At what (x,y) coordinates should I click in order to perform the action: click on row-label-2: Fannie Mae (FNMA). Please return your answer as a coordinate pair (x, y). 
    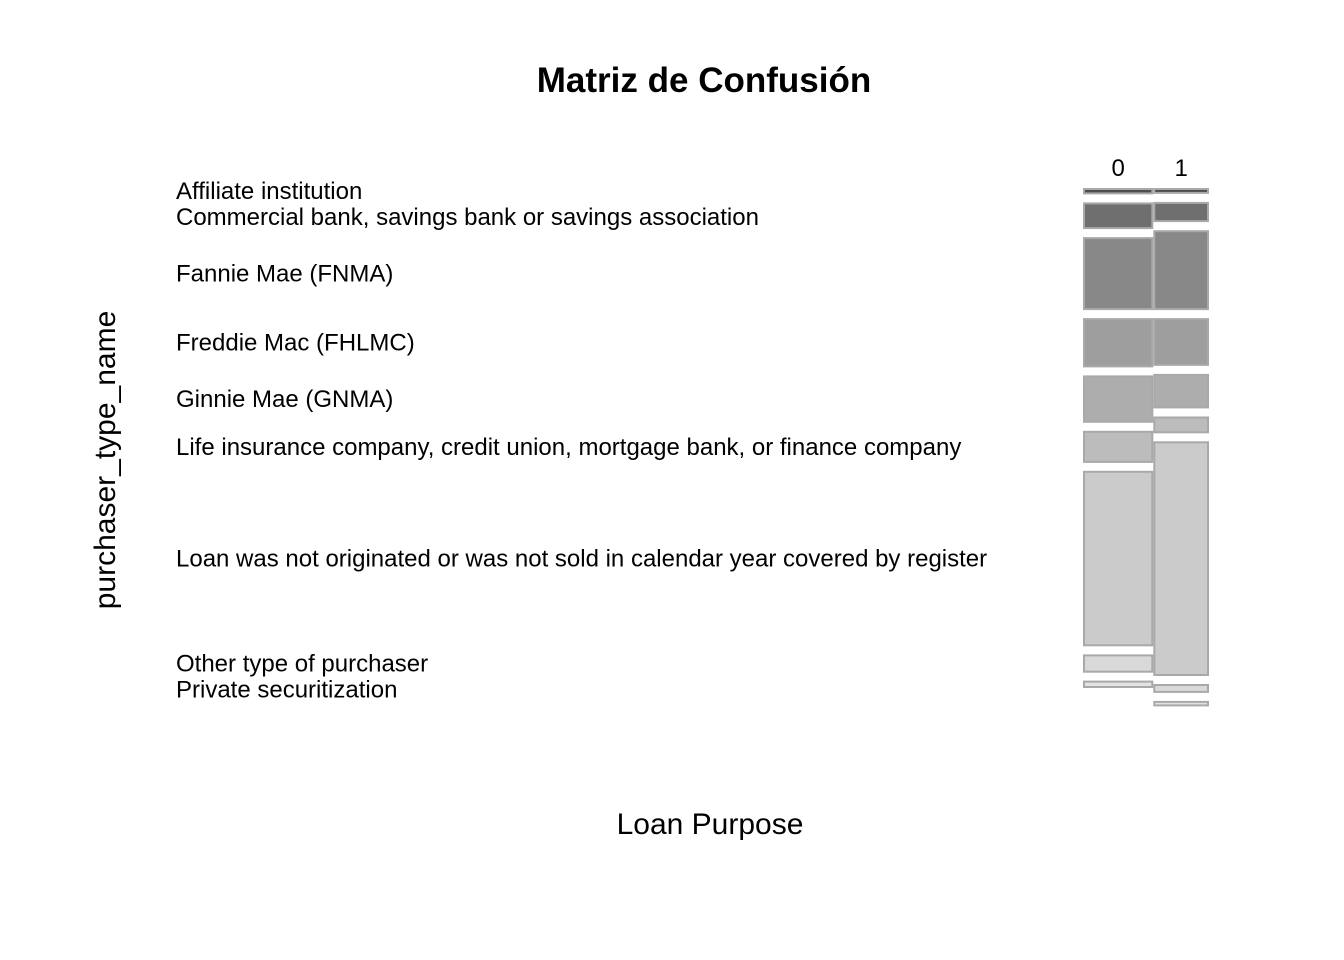
    Looking at the image, I should click on (284, 274).